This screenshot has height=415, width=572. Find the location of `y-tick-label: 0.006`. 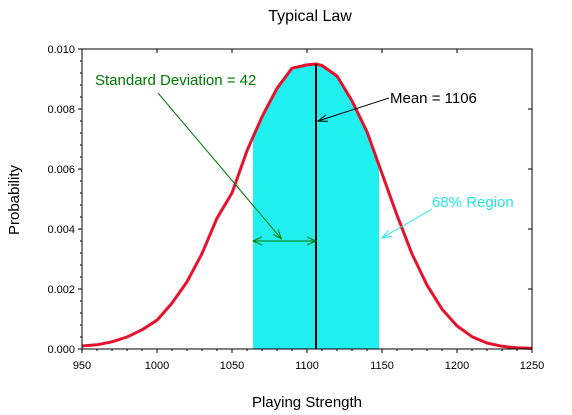

y-tick-label: 0.006 is located at coordinates (61, 170).